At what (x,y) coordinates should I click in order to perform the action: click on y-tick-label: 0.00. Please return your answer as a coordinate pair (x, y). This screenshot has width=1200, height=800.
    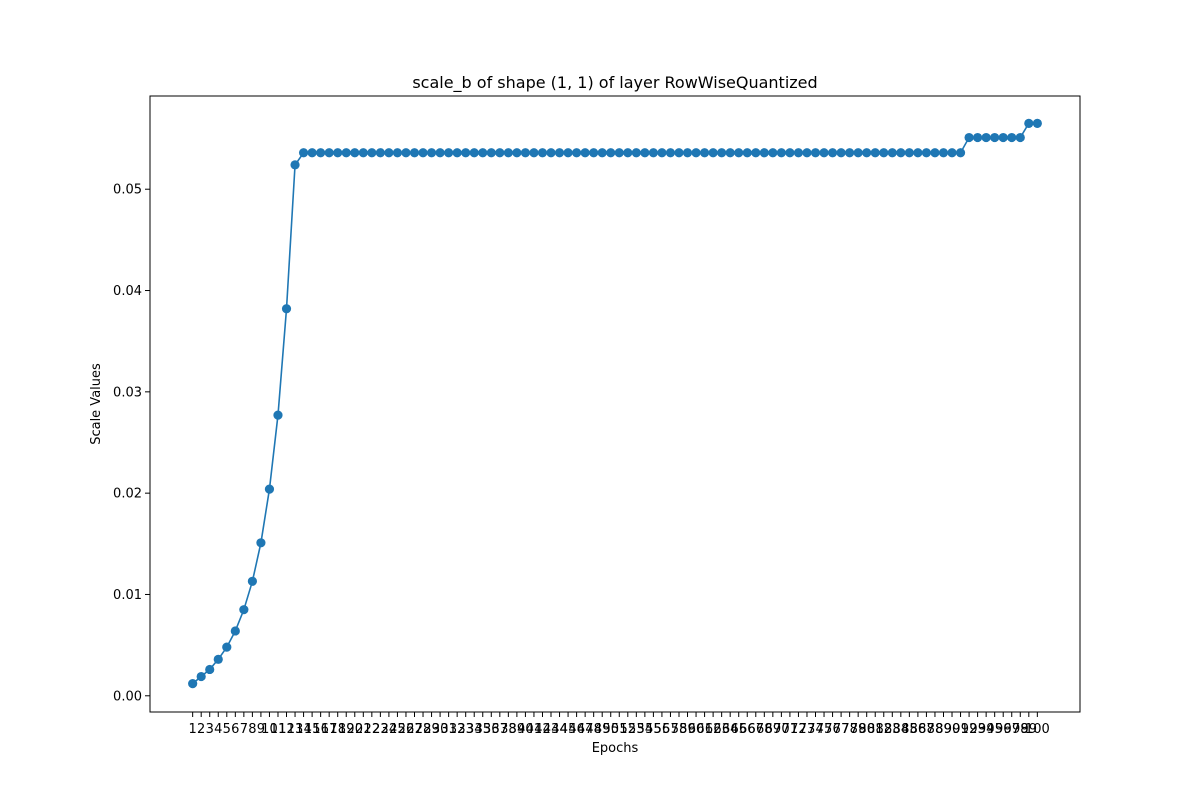
    Looking at the image, I should click on (127, 696).